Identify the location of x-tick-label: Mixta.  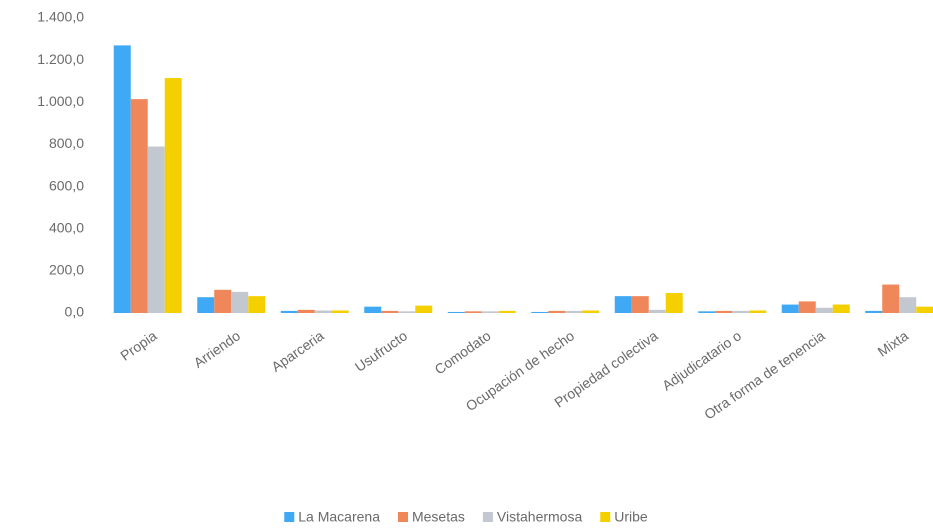
(893, 343).